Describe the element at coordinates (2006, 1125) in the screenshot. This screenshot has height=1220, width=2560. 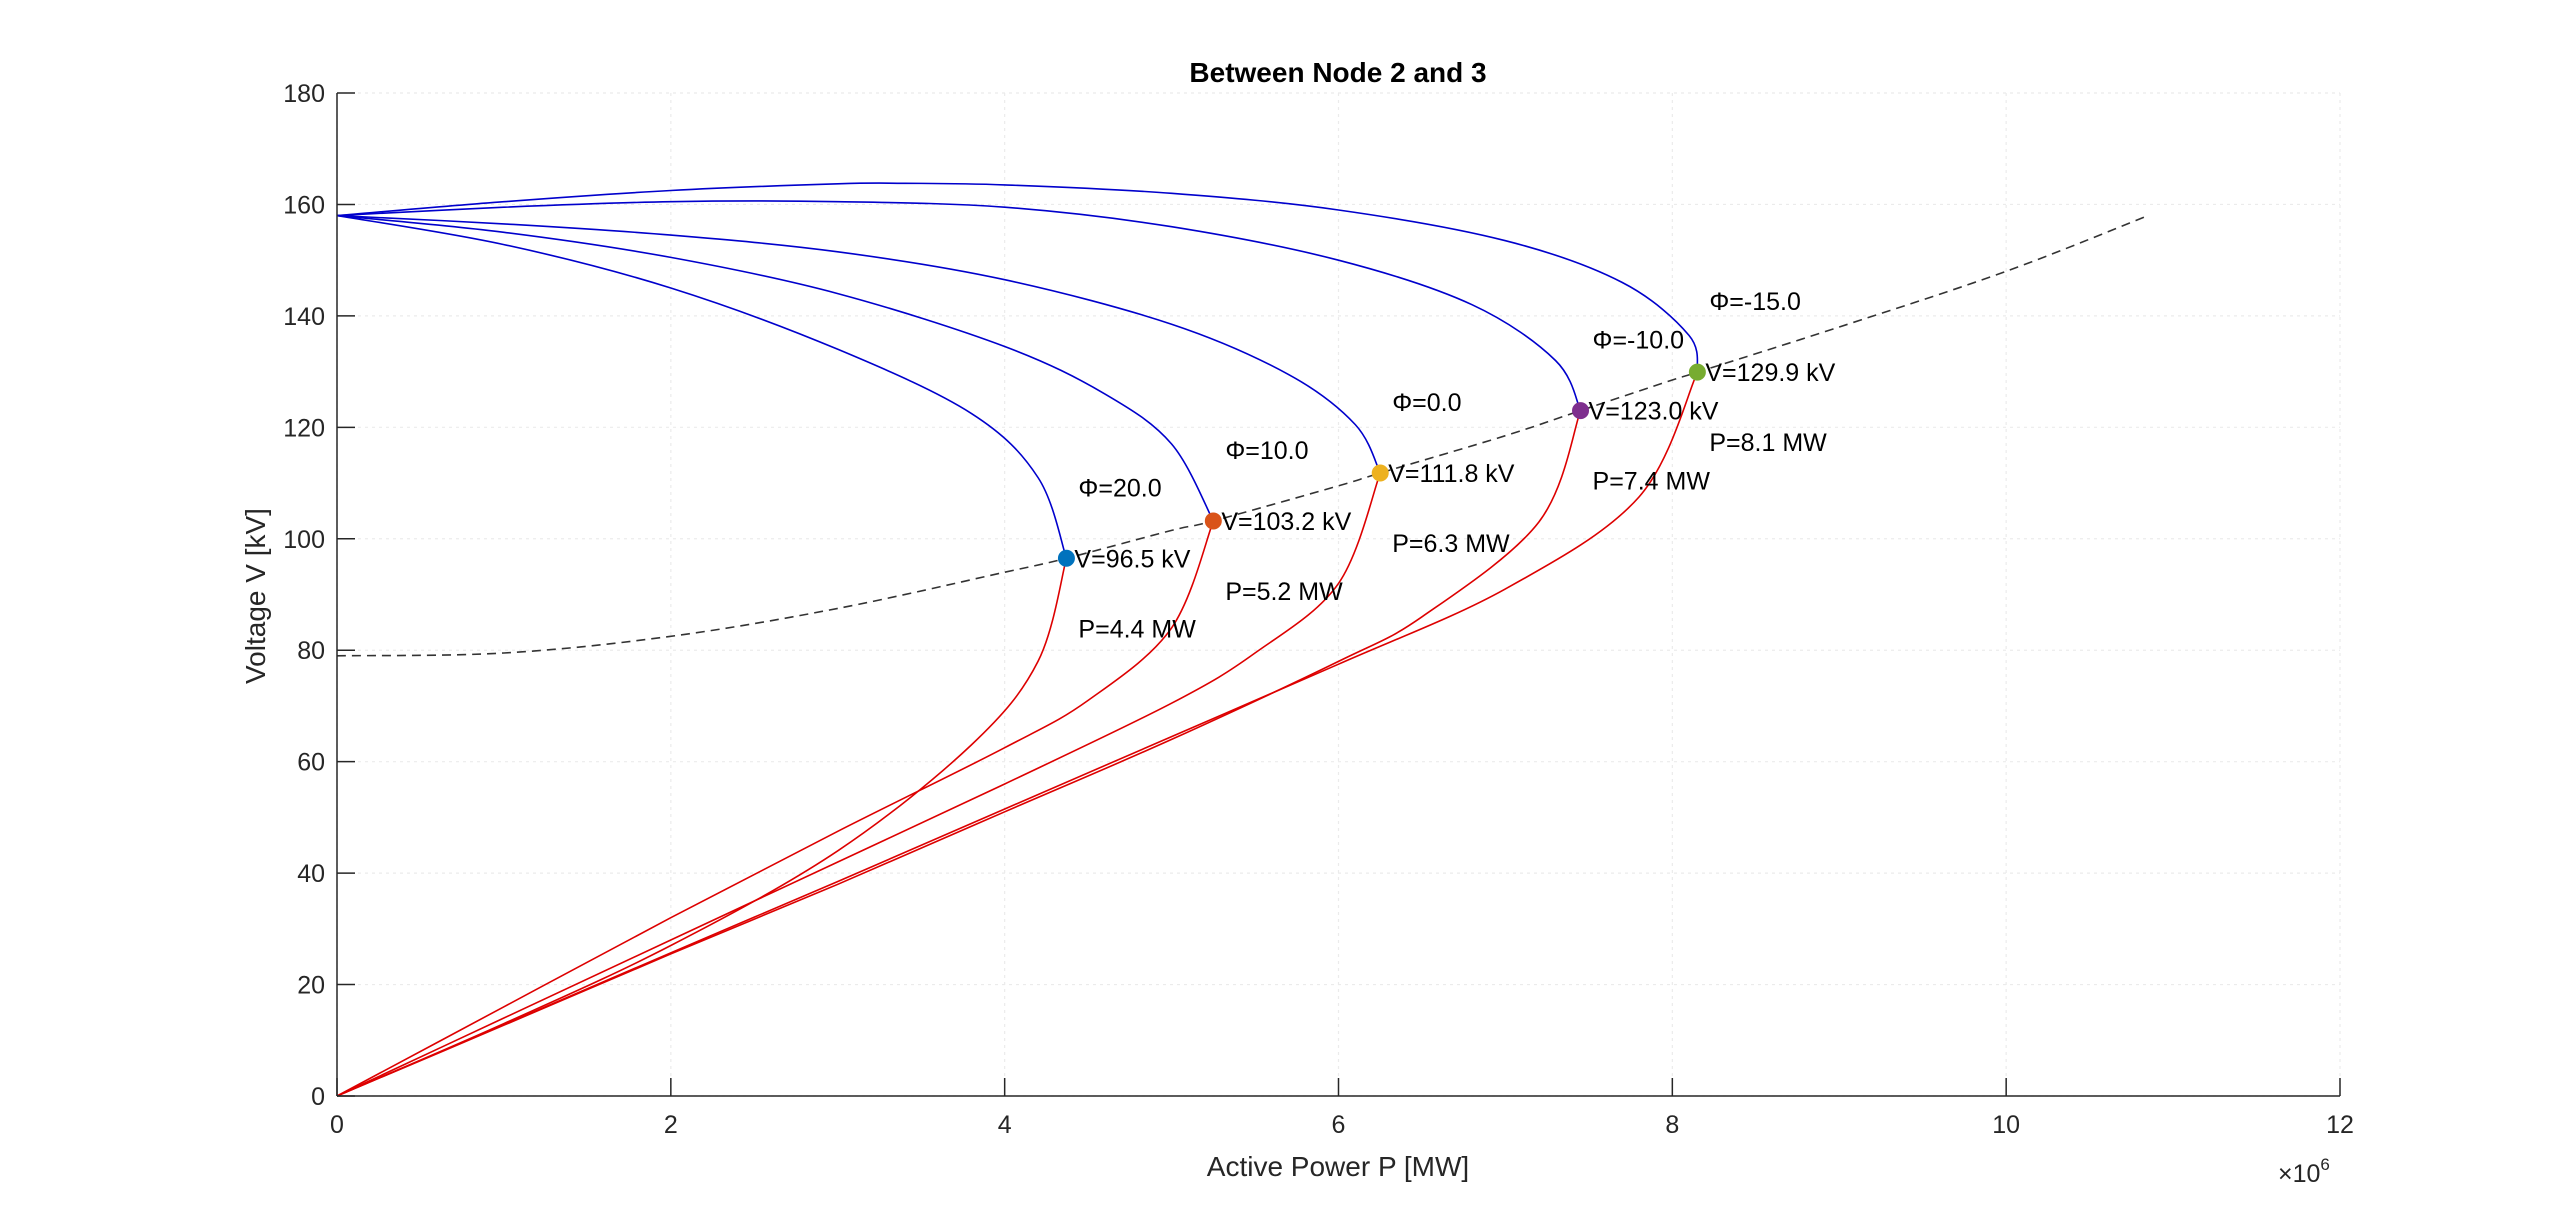
I see `x-tick-label: 10` at that location.